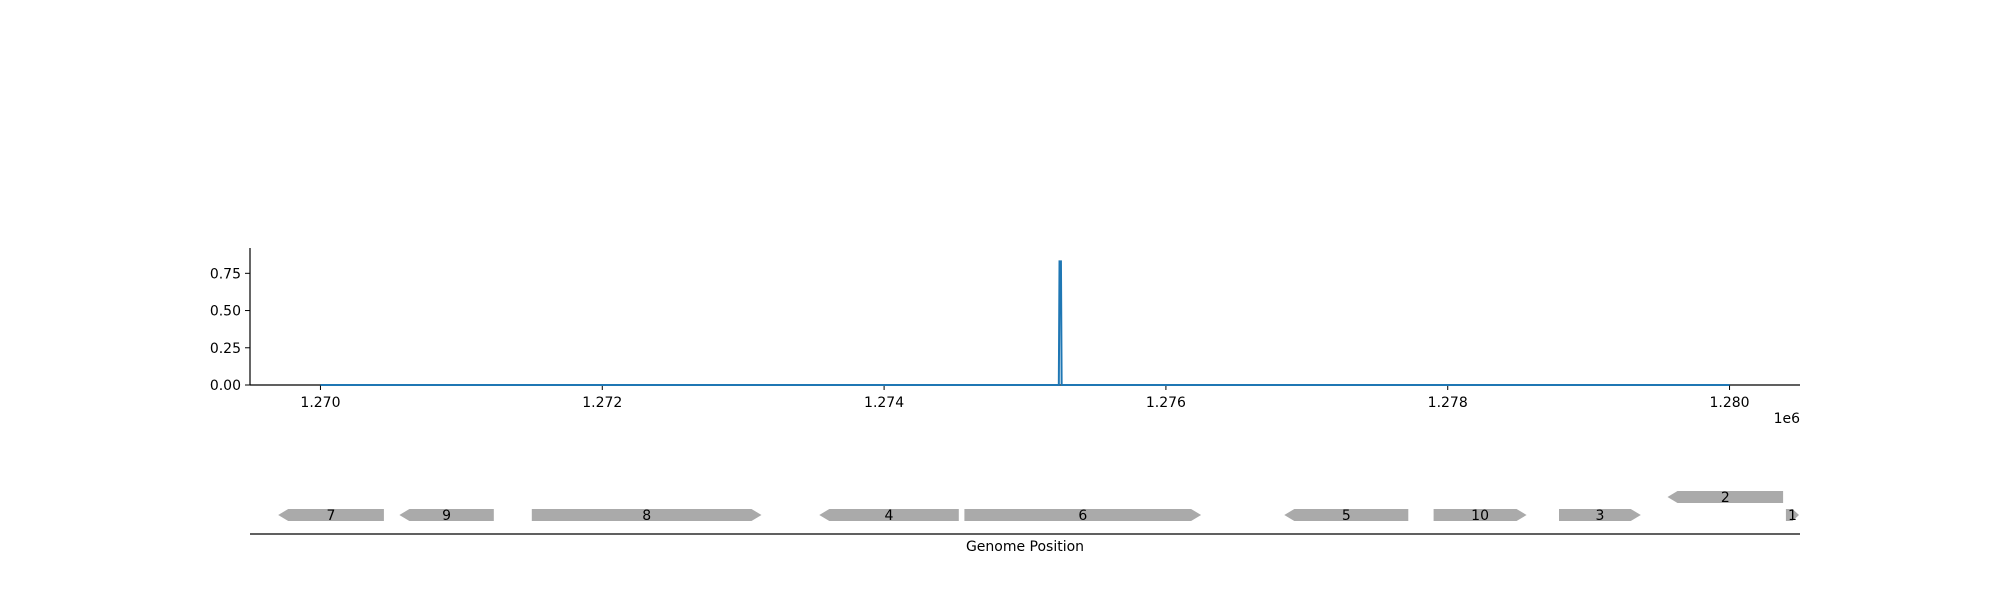  I want to click on gene-label: 4, so click(889, 516).